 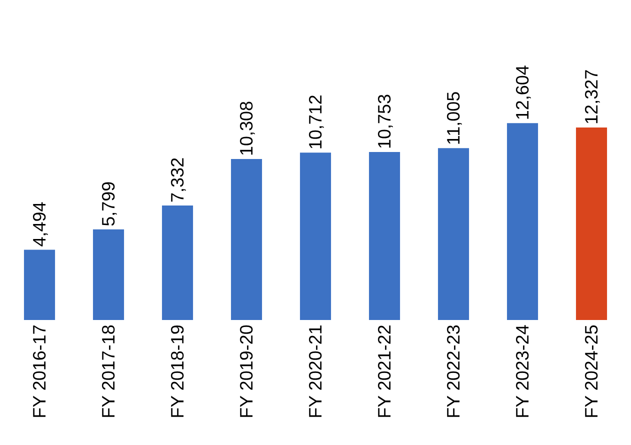 I want to click on x-tick-label: FY 2019-20, so click(x=246, y=371).